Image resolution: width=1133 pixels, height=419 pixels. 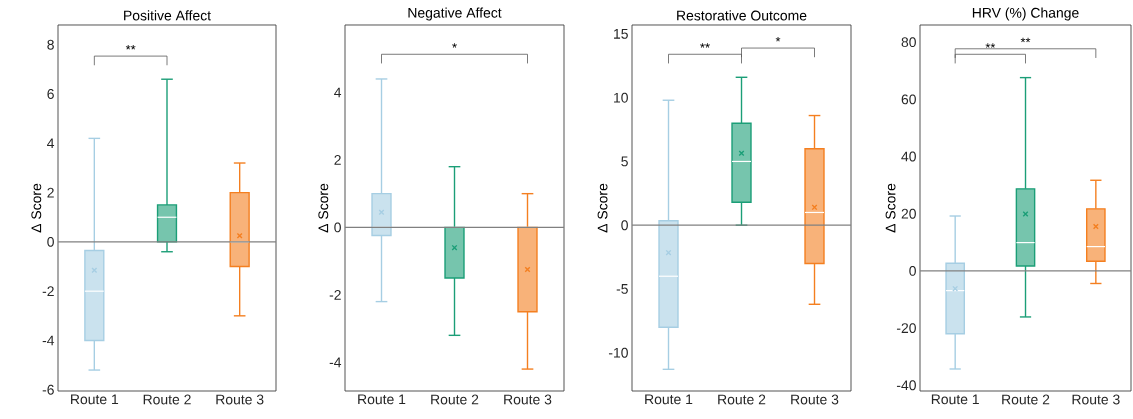 I want to click on y-tick-label: 6, so click(x=50, y=94).